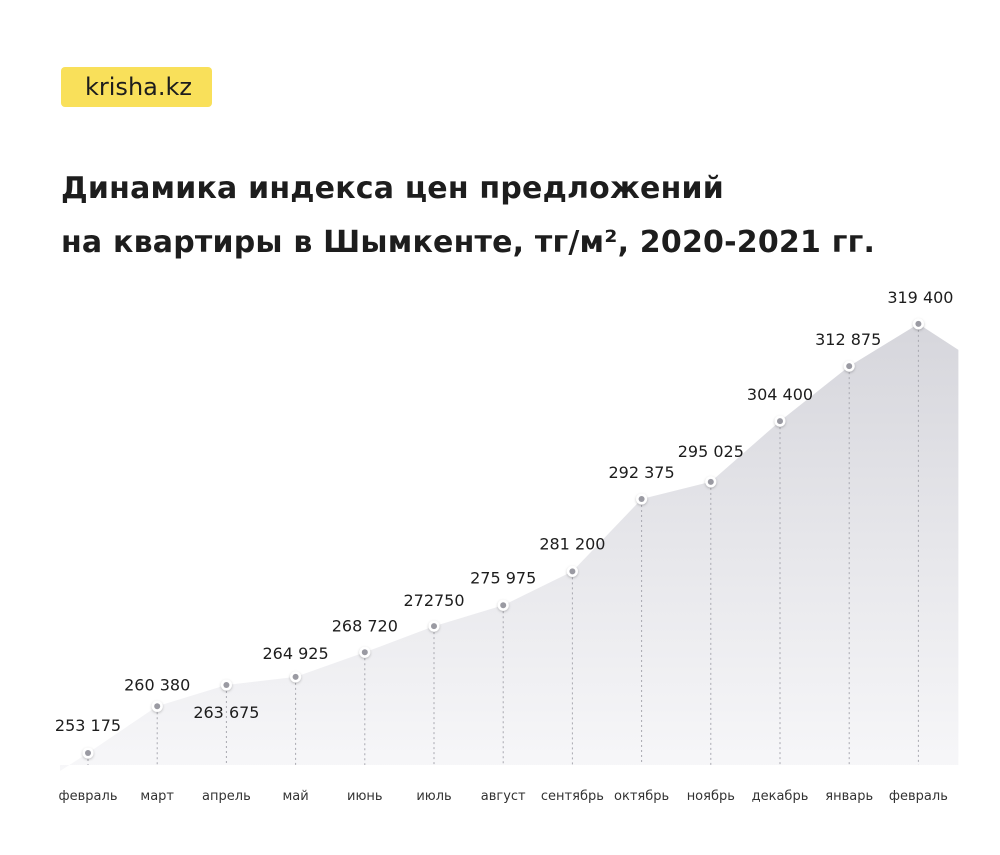 This screenshot has height=855, width=1000. Describe the element at coordinates (848, 339) in the screenshot. I see `value-label: 312 875` at that location.